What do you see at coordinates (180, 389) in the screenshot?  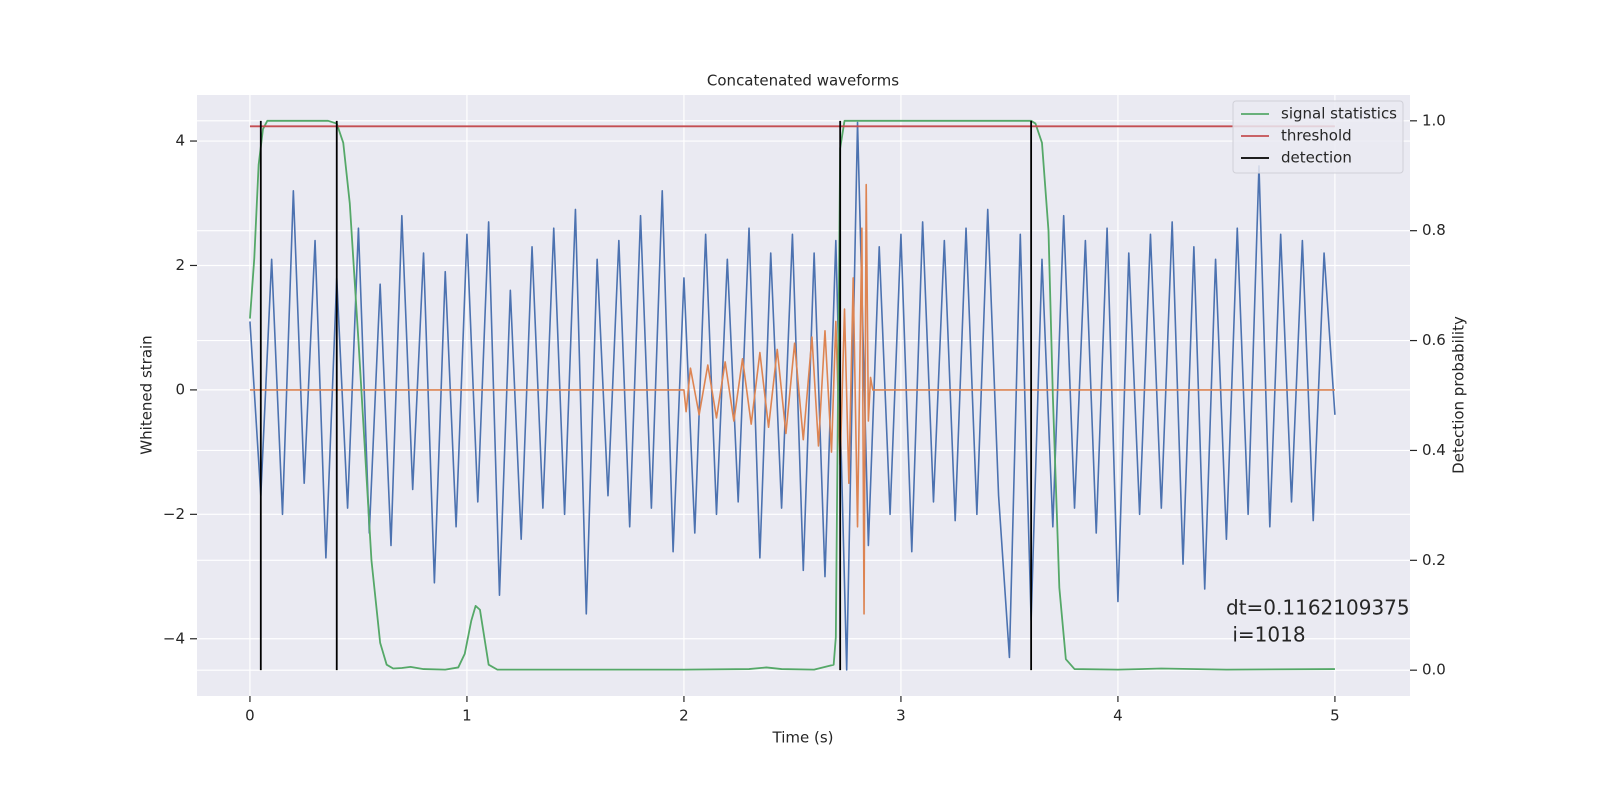 I see `y-tick-label: 0` at bounding box center [180, 389].